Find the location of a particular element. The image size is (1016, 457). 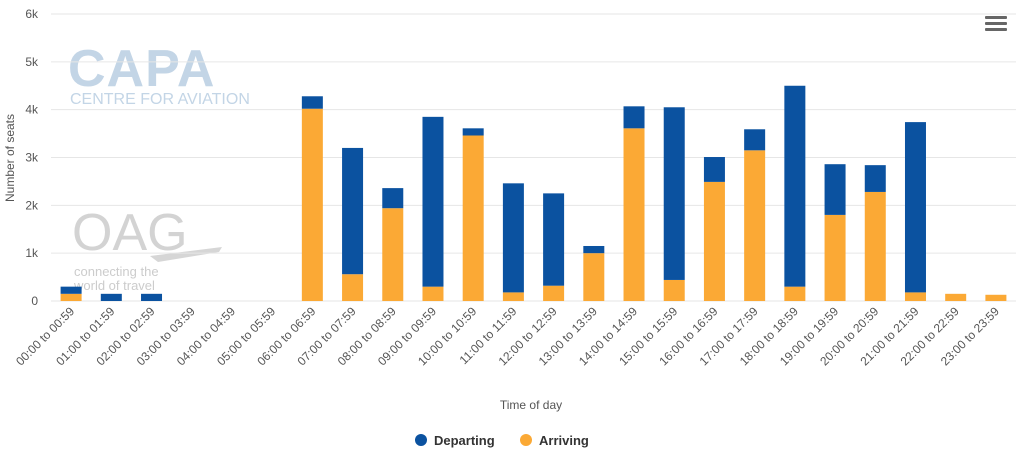

y-tick-label: 1k is located at coordinates (32, 253).